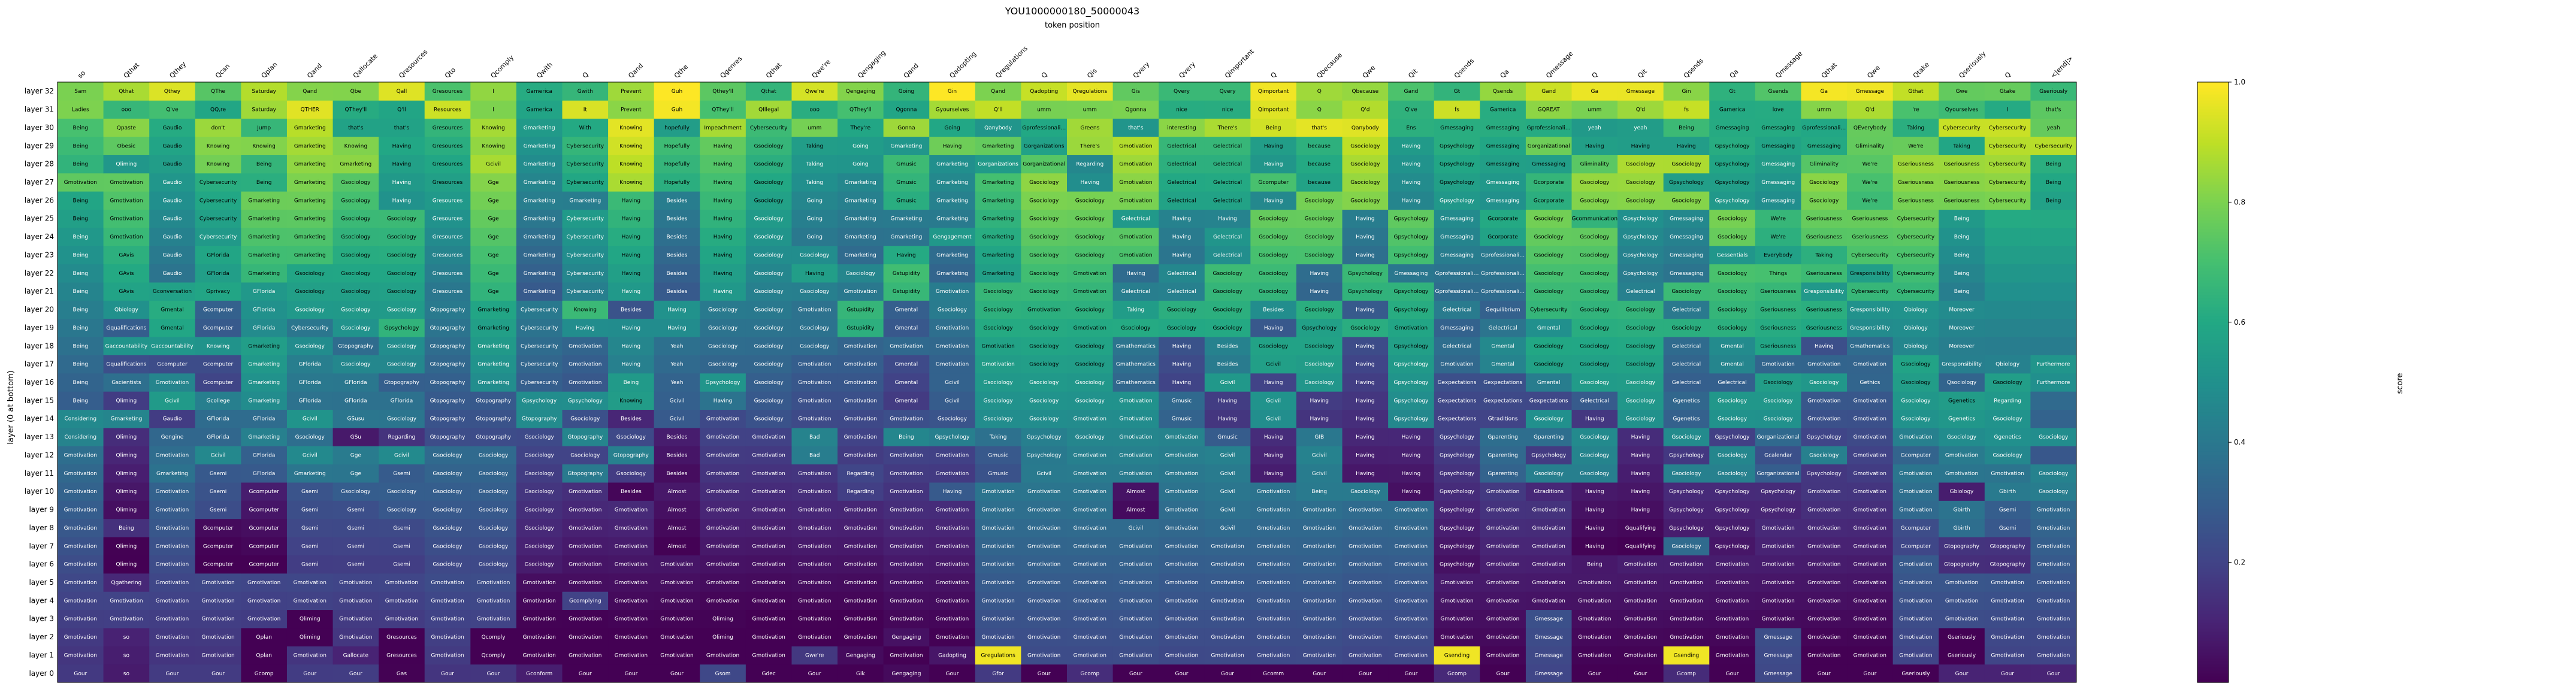 The image size is (2576, 692). Describe the element at coordinates (676, 365) in the screenshot. I see `cell-label: Yeah` at that location.